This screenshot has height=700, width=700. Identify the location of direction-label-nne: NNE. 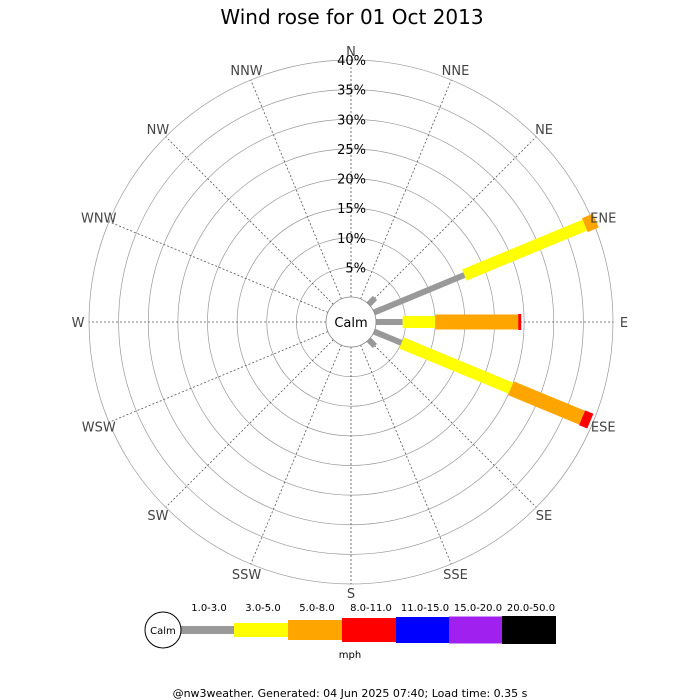
(456, 71).